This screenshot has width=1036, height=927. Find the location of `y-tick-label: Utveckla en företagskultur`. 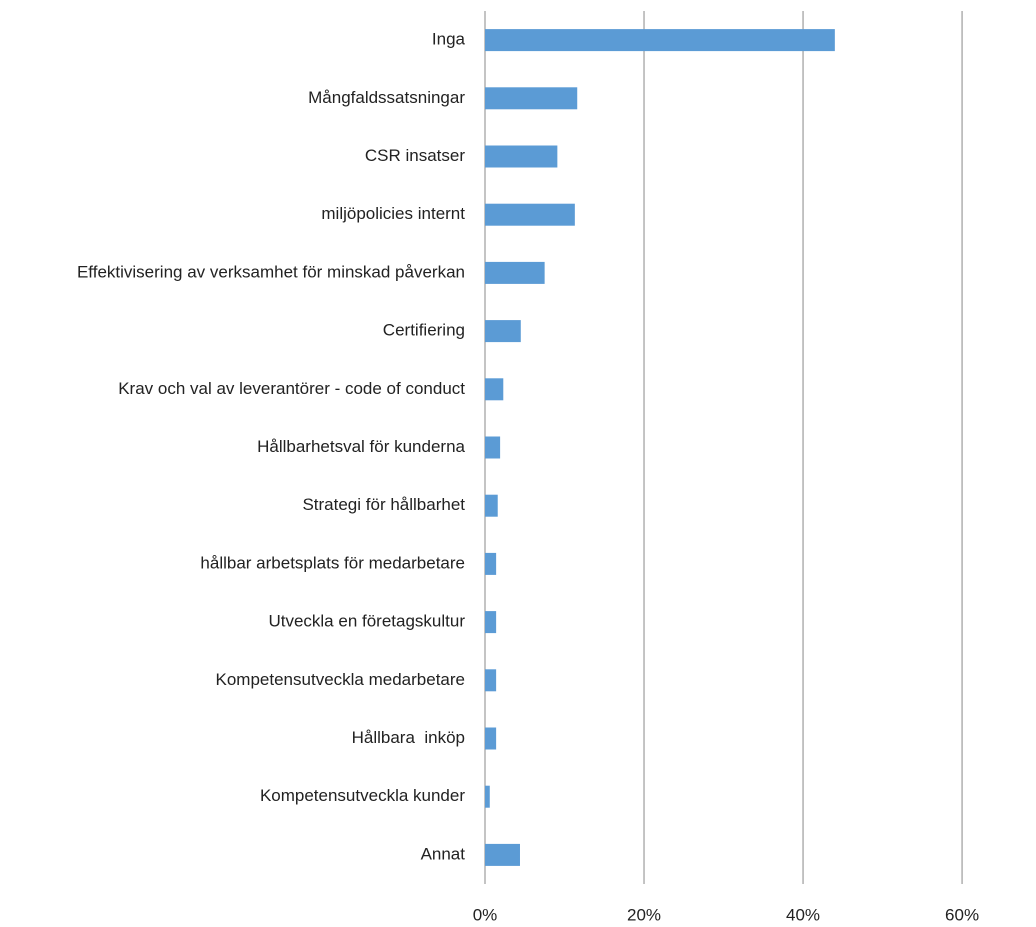

y-tick-label: Utveckla en företagskultur is located at coordinates (366, 621).